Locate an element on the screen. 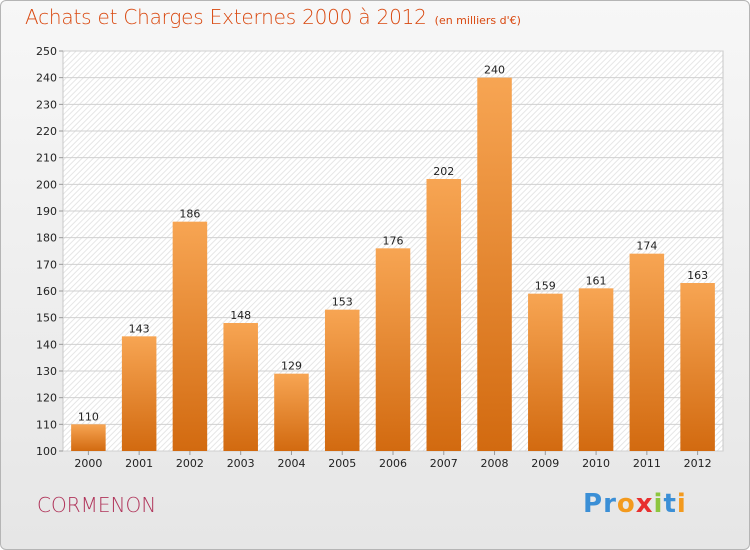 The height and width of the screenshot is (550, 750). logo-letter: r is located at coordinates (610, 504).